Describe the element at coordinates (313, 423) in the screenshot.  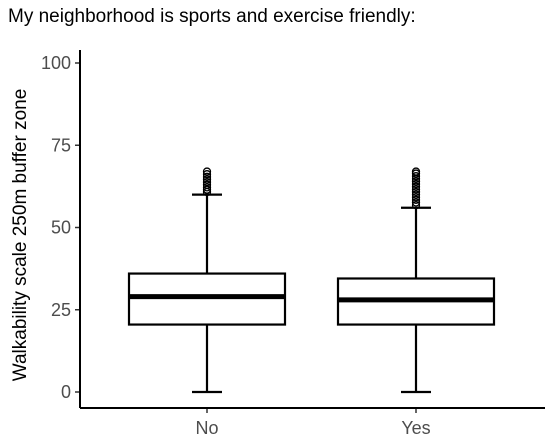
I see `x-axis-ticks: No Yes` at that location.